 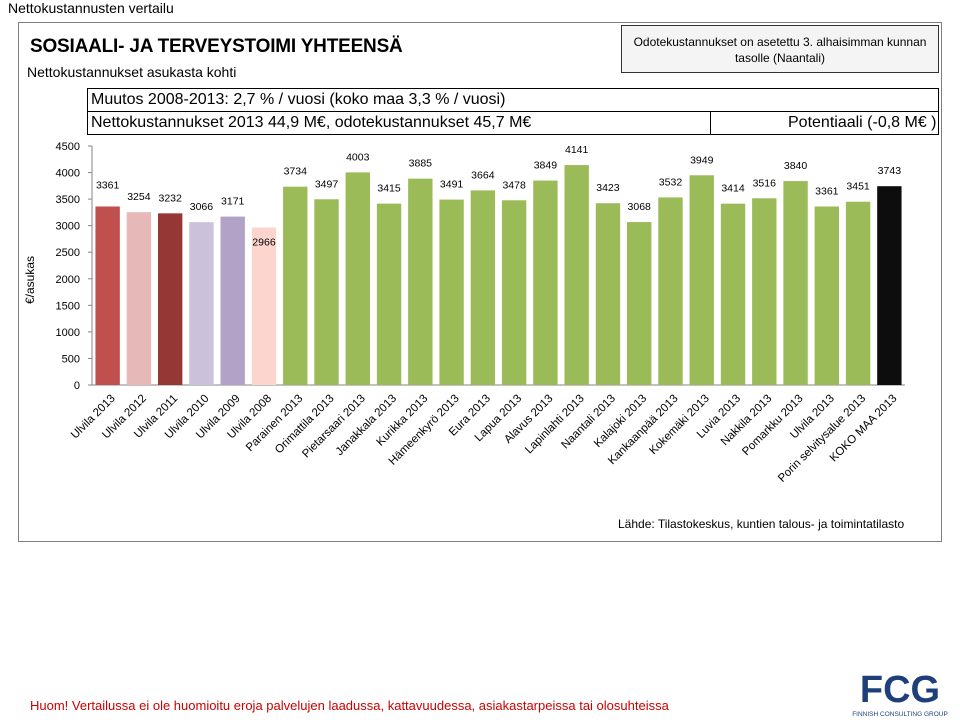 What do you see at coordinates (577, 150) in the screenshot?
I see `bar-value-label: 4141` at bounding box center [577, 150].